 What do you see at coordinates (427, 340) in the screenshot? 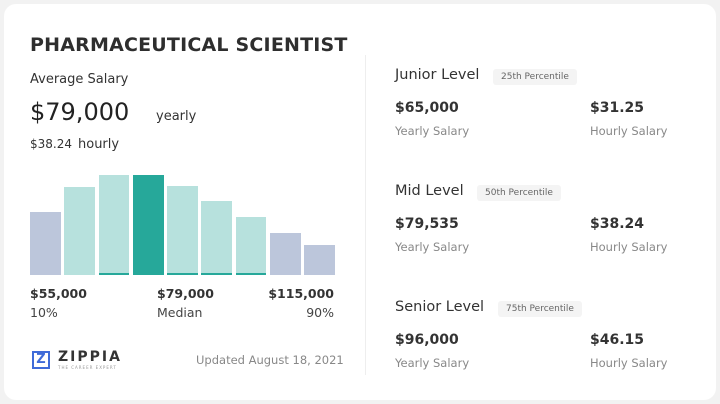
I see `yearly-salary: $96,000` at bounding box center [427, 340].